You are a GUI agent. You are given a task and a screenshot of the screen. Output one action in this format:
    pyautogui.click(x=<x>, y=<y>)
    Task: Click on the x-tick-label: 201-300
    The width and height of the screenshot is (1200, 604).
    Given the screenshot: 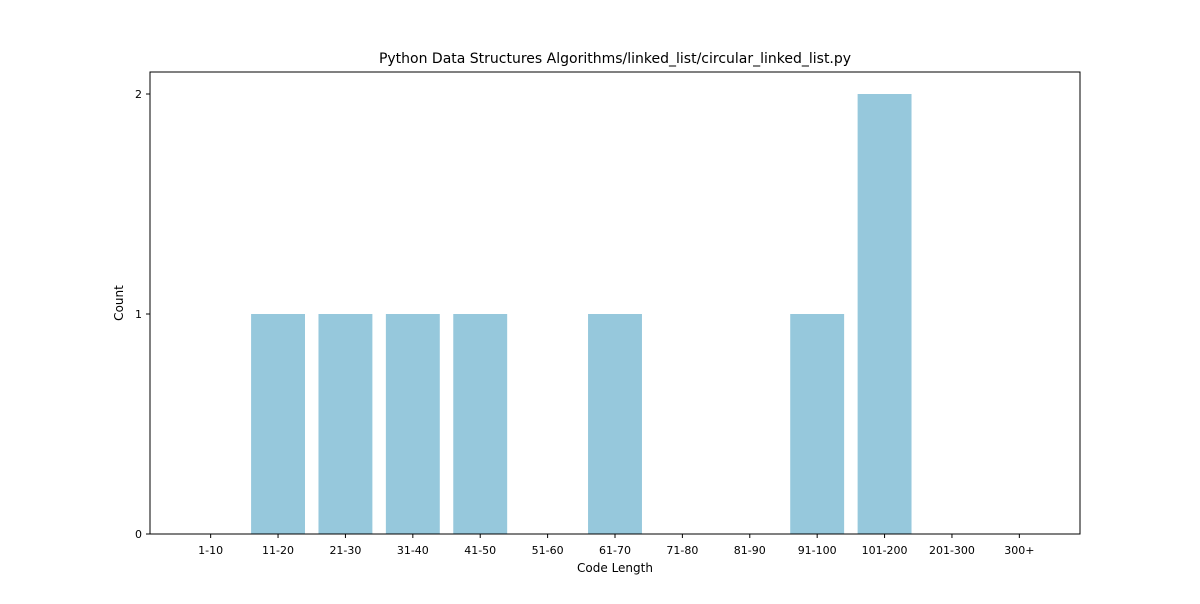 What is the action you would take?
    pyautogui.click(x=952, y=550)
    